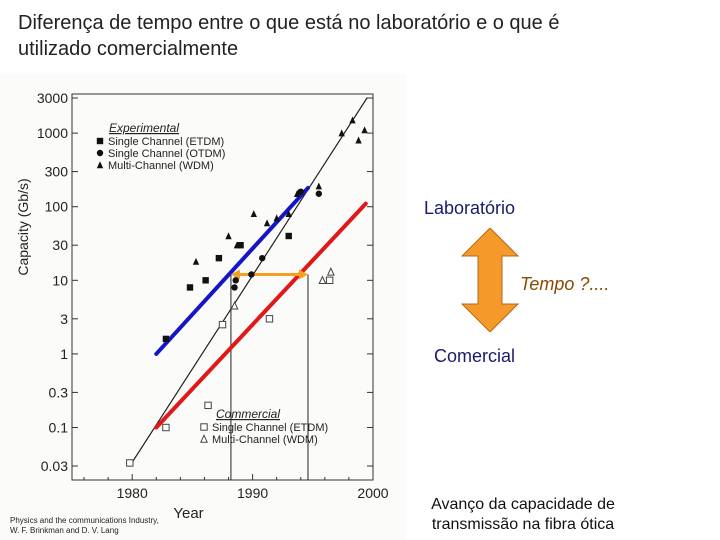 The image size is (720, 540). What do you see at coordinates (523, 524) in the screenshot?
I see `caption-line-2: transmissão na fibra ótica` at bounding box center [523, 524].